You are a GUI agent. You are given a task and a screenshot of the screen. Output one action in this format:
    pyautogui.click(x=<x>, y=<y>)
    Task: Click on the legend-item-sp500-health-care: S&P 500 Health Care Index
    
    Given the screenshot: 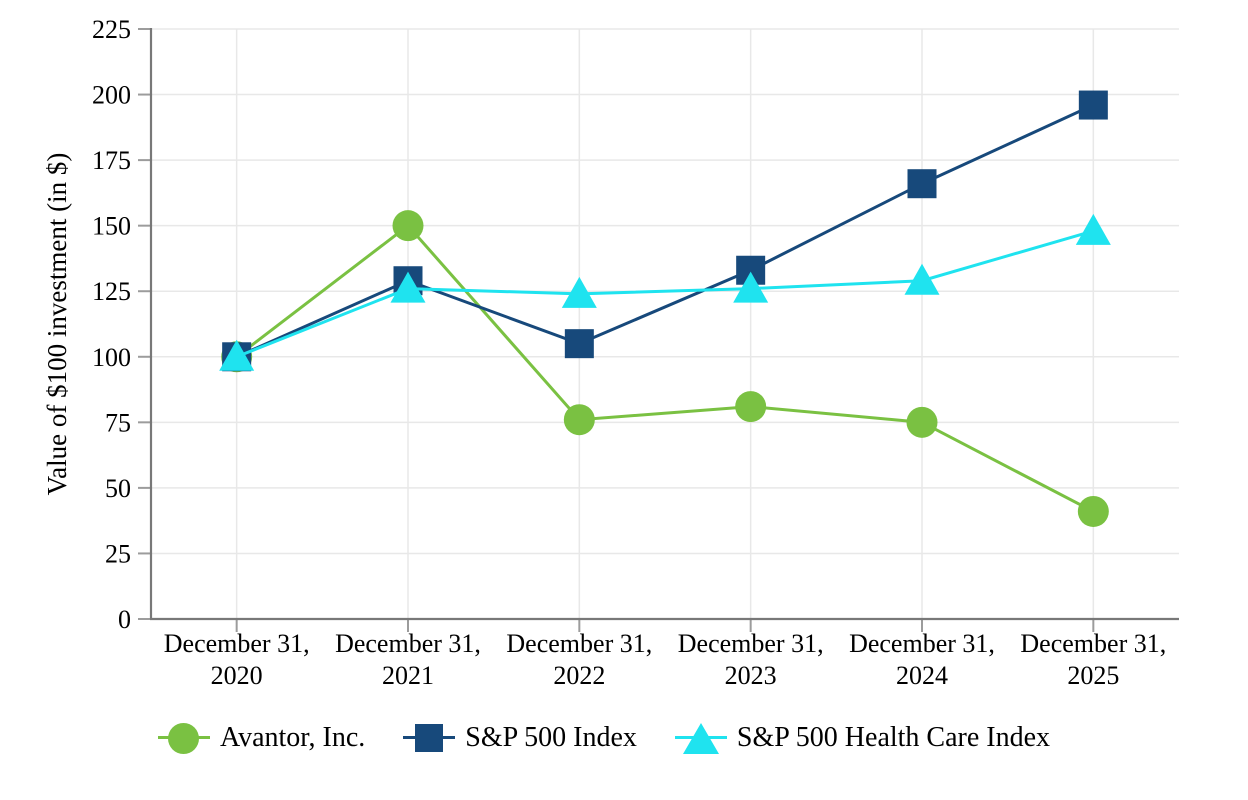 What is the action you would take?
    pyautogui.click(x=862, y=738)
    